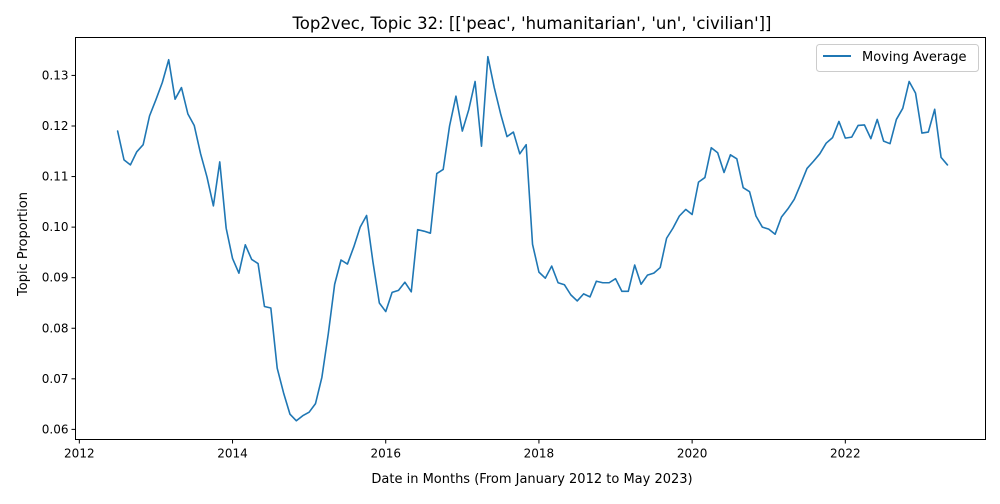 The image size is (1000, 504). What do you see at coordinates (55, 429) in the screenshot?
I see `y-tick-label: 0.06` at bounding box center [55, 429].